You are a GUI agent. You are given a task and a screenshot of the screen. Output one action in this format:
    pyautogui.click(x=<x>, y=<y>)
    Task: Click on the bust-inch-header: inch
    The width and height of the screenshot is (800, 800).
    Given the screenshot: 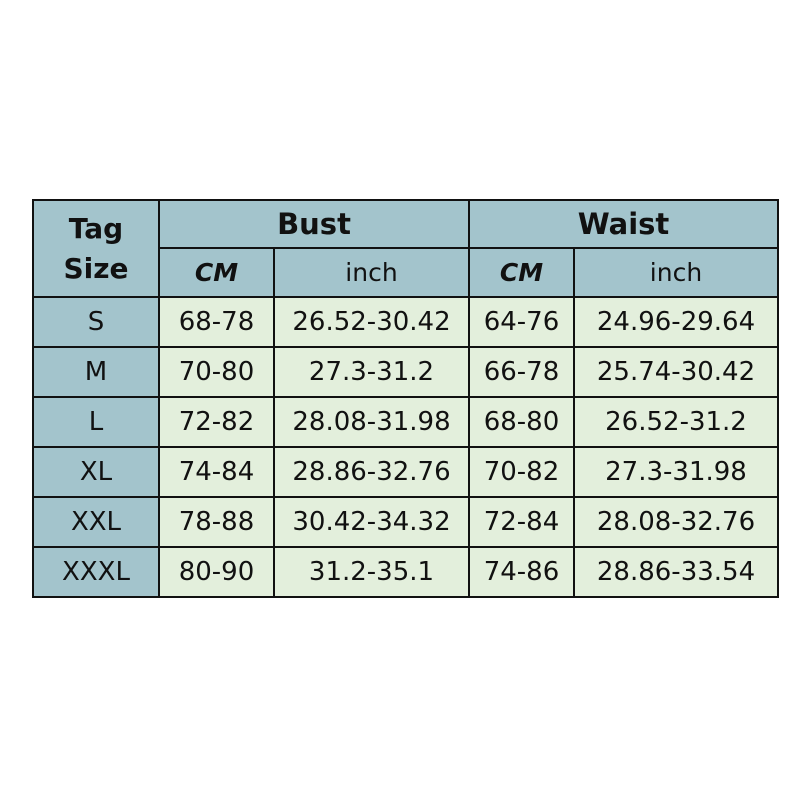 What is the action you would take?
    pyautogui.click(x=371, y=272)
    